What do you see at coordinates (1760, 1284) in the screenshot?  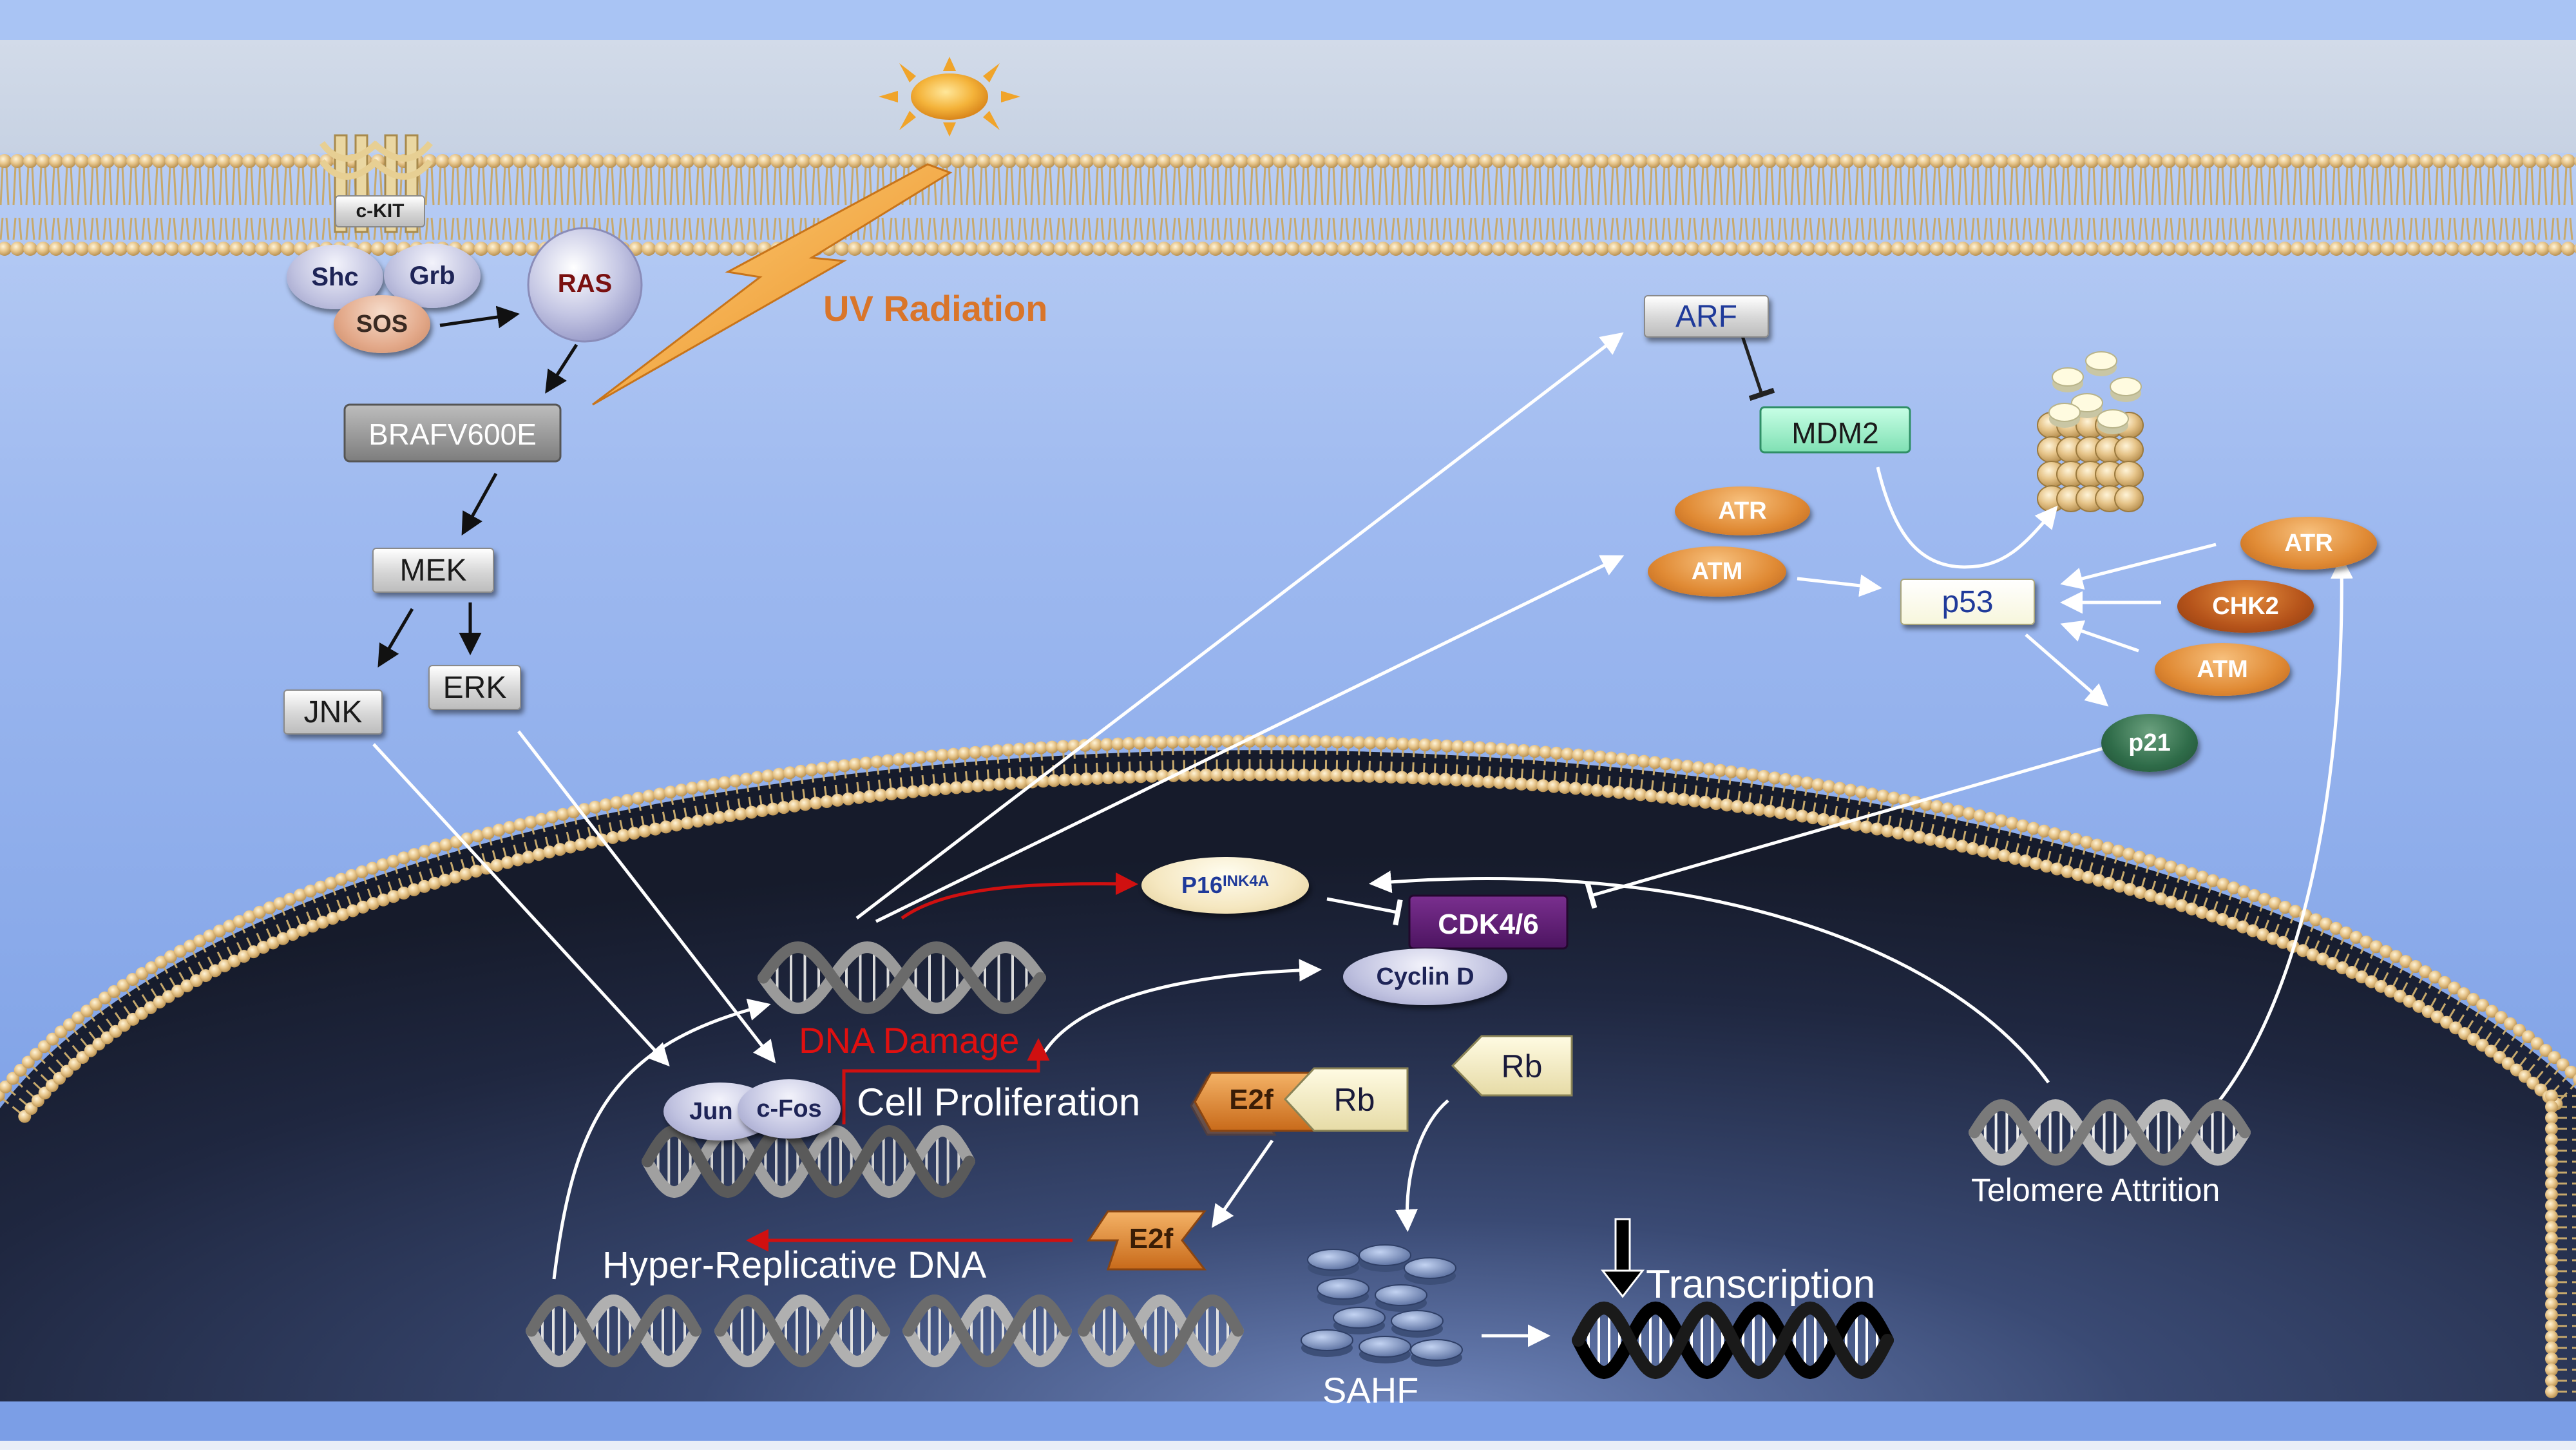 I see `transcription-label: Transcription` at bounding box center [1760, 1284].